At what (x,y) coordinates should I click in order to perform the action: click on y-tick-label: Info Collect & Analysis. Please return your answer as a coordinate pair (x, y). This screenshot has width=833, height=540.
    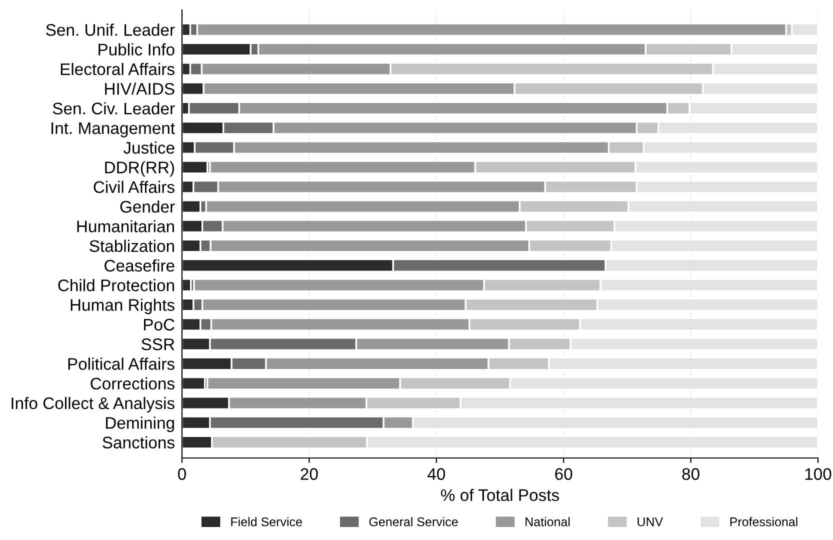
    Looking at the image, I should click on (93, 404).